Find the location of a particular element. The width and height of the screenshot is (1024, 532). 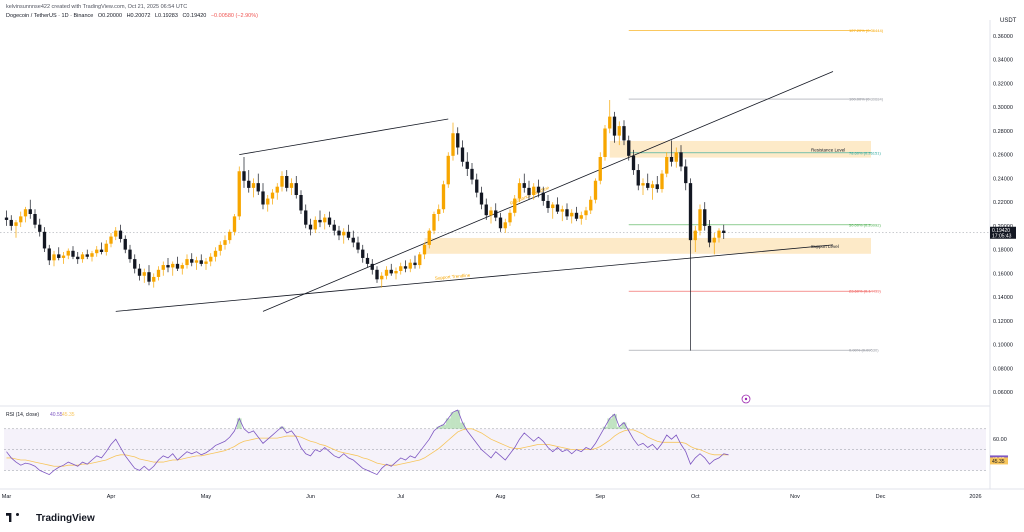

rsi-value-inline: 40.55 is located at coordinates (56, 415).